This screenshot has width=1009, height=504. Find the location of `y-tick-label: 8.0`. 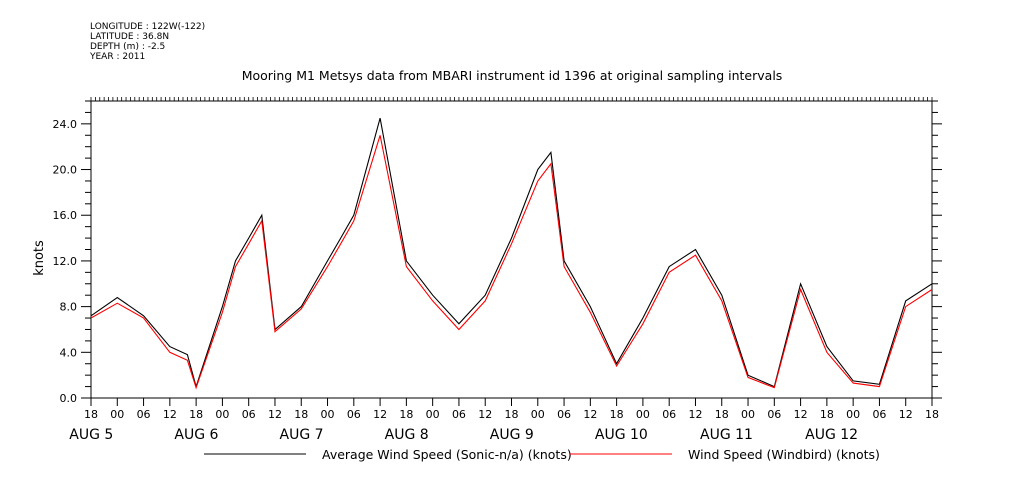

y-tick-label: 8.0 is located at coordinates (69, 307).